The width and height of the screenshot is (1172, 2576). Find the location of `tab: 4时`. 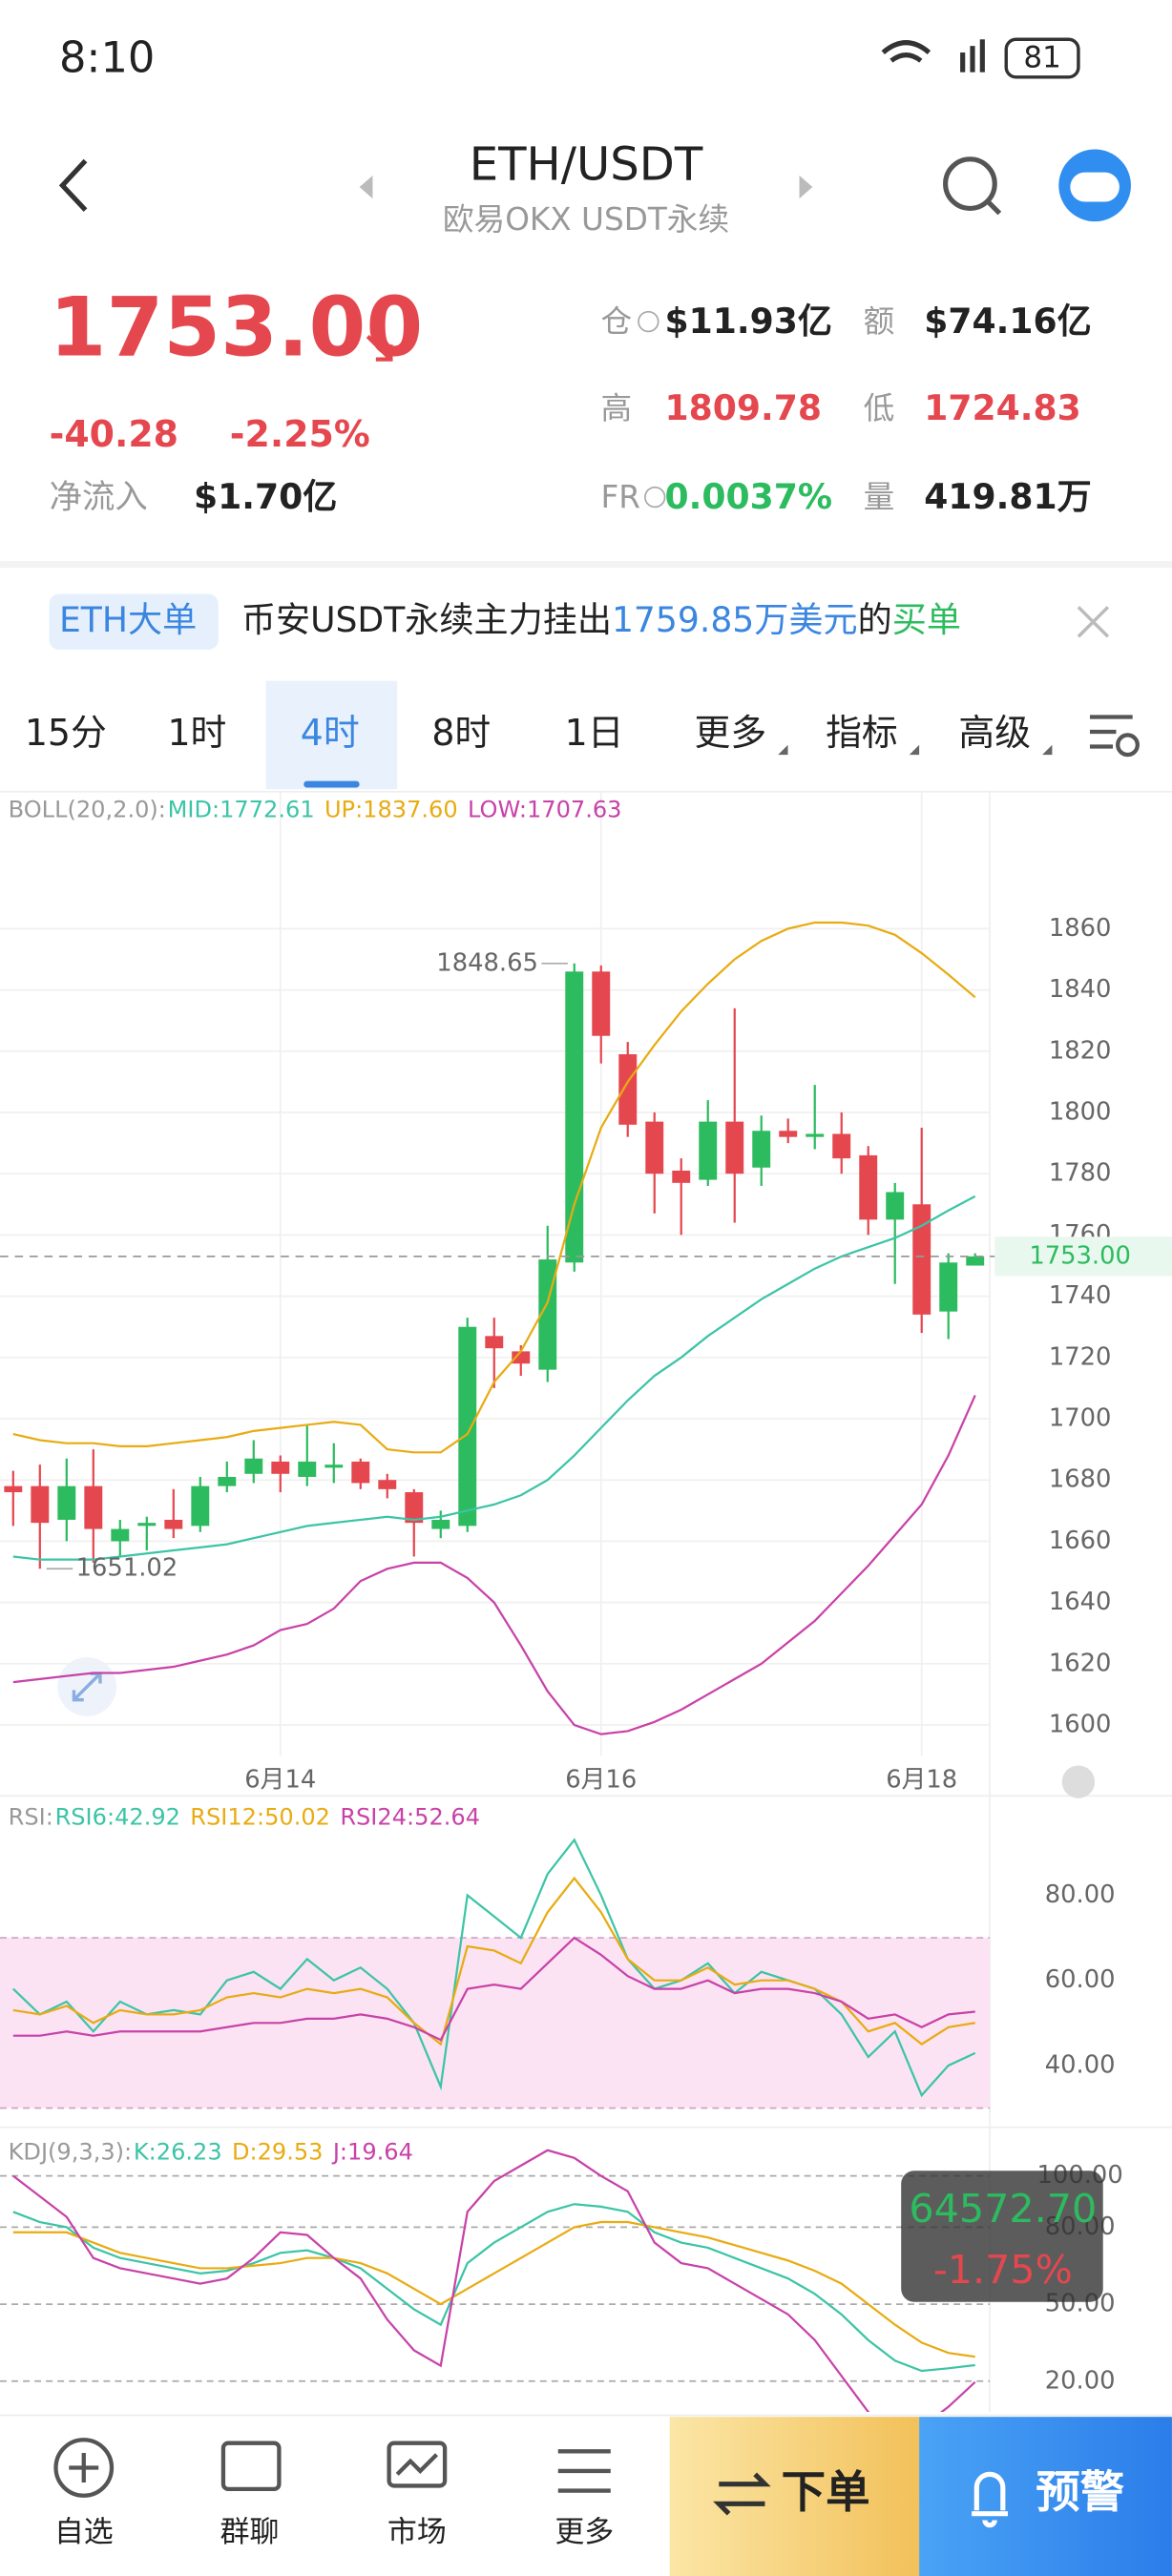

tab: 4时 is located at coordinates (330, 733).